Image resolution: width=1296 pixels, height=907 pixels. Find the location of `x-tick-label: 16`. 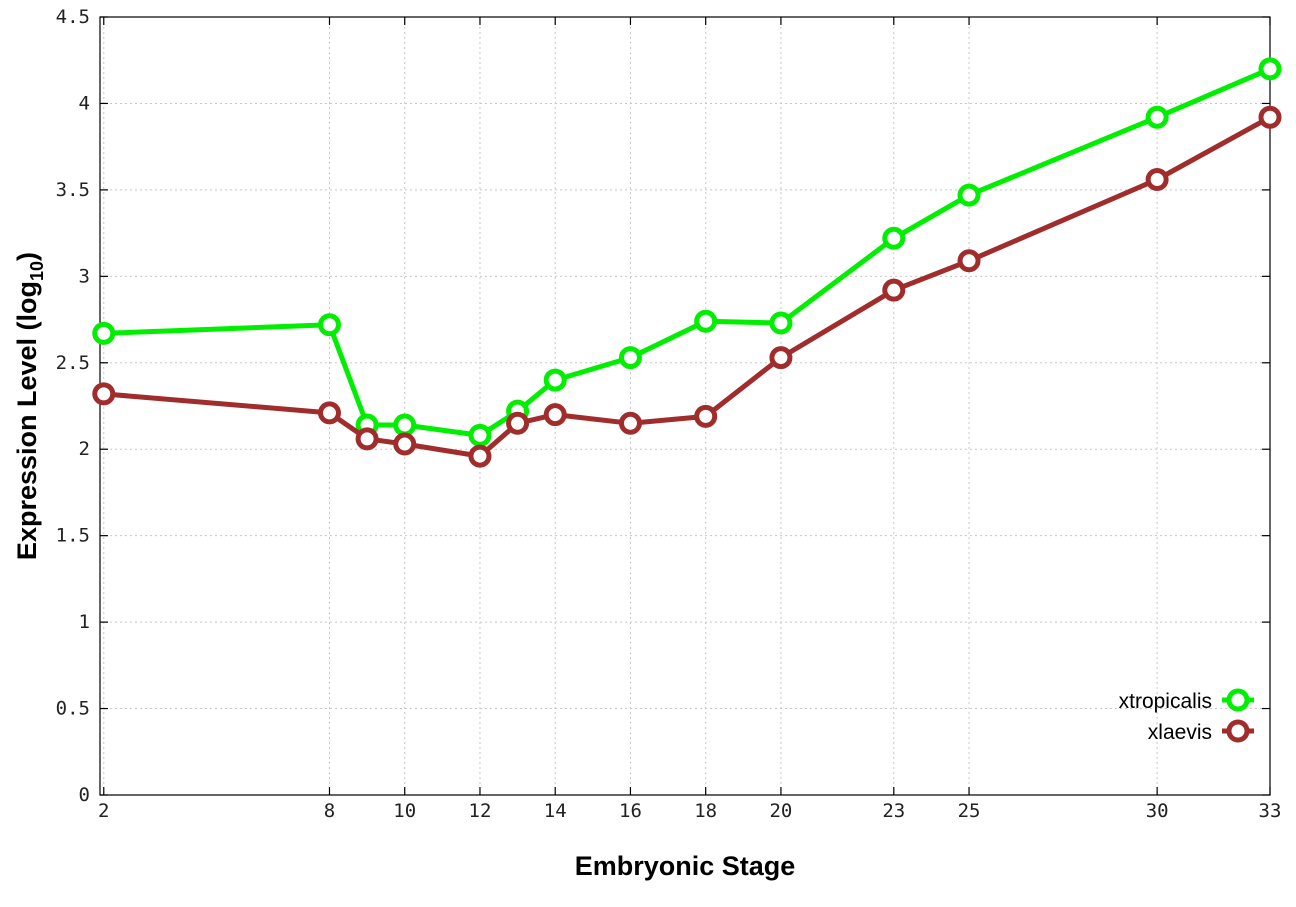

x-tick-label: 16 is located at coordinates (630, 811).